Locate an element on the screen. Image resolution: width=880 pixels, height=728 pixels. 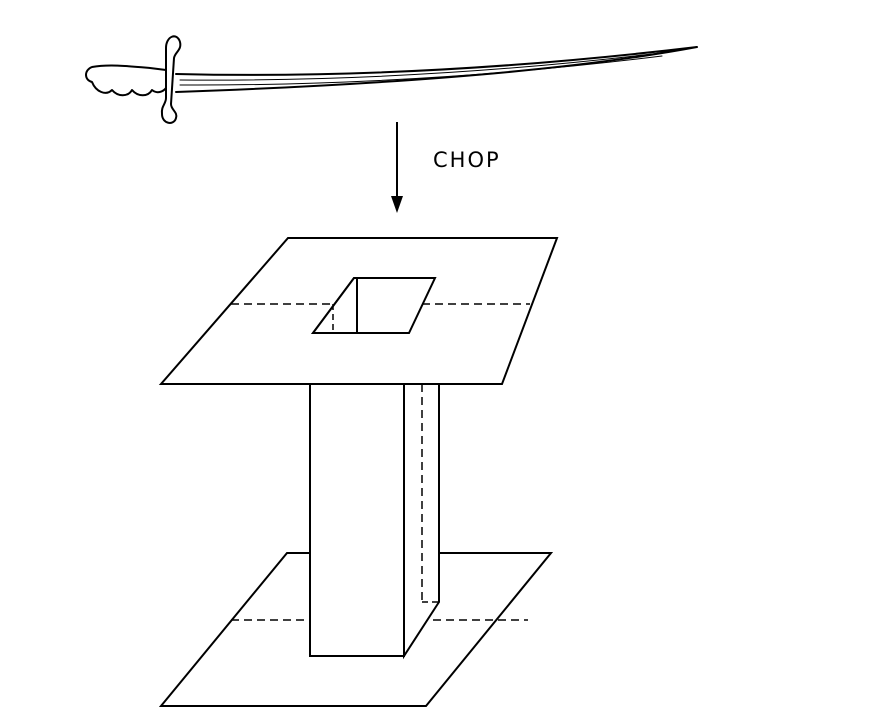
column-front-face is located at coordinates (357, 520).